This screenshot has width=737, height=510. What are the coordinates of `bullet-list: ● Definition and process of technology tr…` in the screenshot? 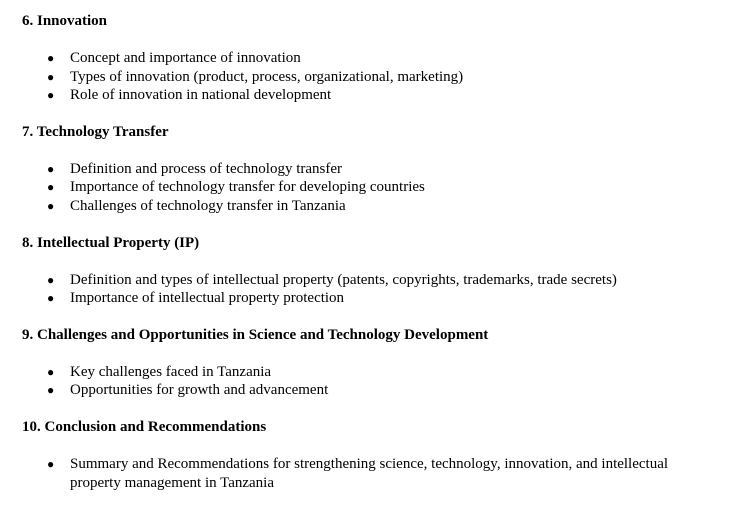 It's located at (372, 188).